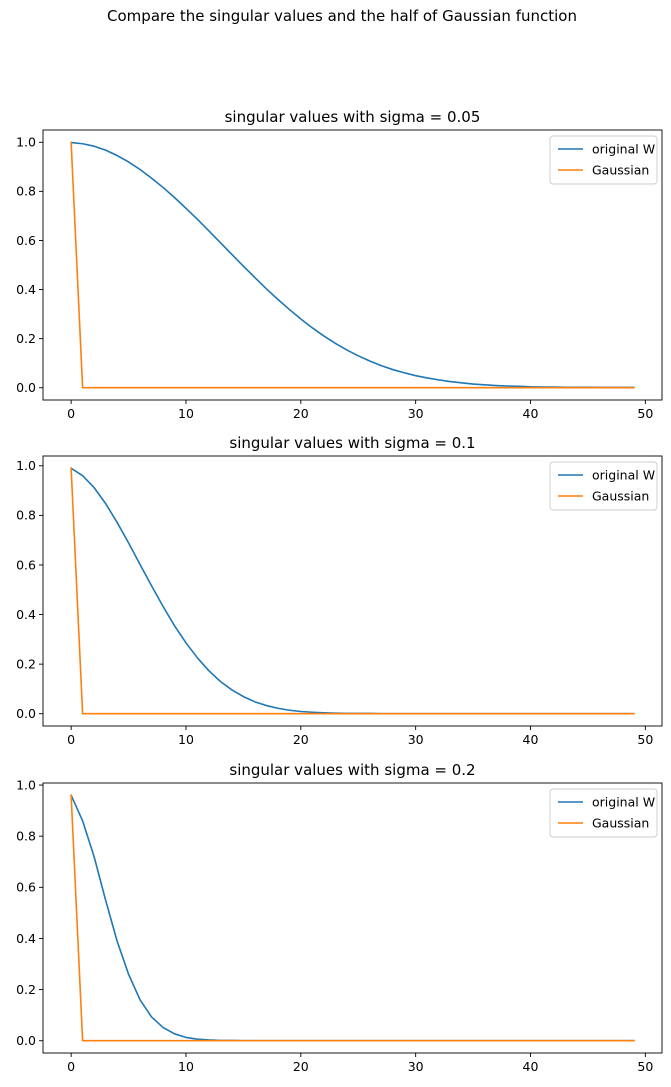 This screenshot has width=671, height=1087. I want to click on axes-title: singular values with sigma = 0.2, so click(352, 770).